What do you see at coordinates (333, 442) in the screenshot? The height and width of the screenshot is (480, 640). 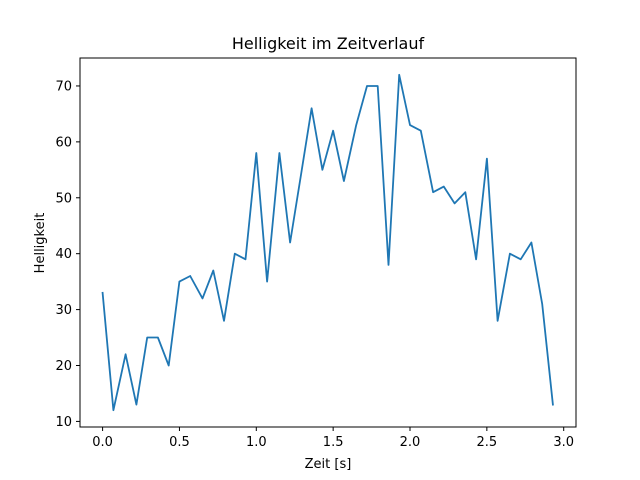 I see `x-tick-label: 1.5` at bounding box center [333, 442].